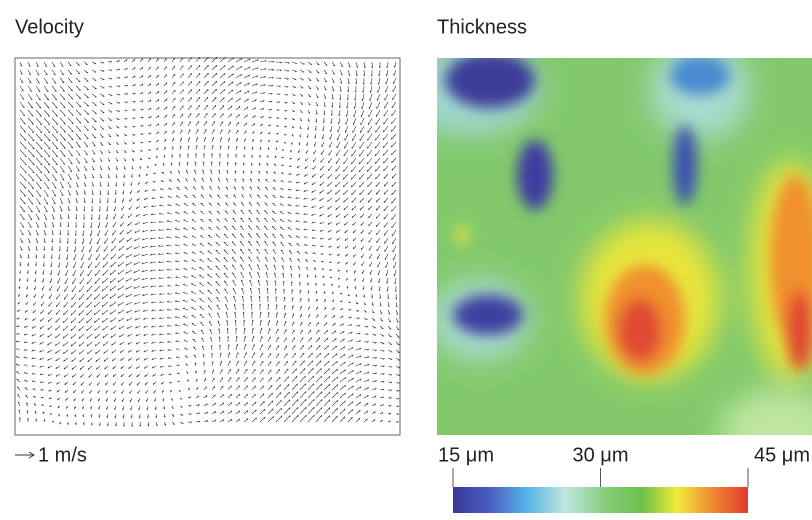 Image resolution: width=812 pixels, height=520 pixels. I want to click on colorbar-gradient, so click(600, 500).